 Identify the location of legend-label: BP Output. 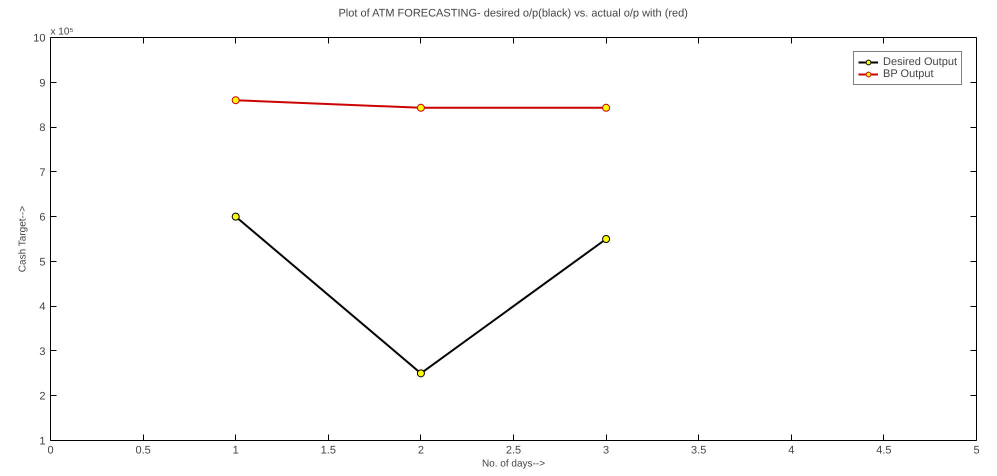
(908, 74).